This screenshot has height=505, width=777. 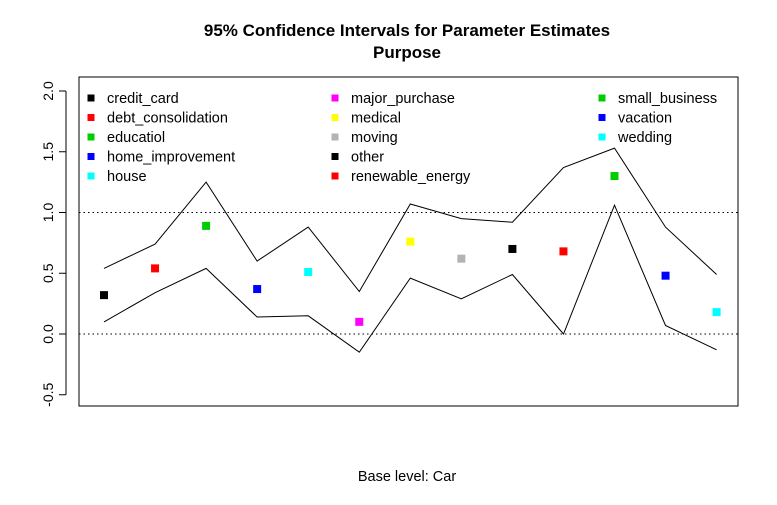 I want to click on y-axis: -0.5 0.0 0.5 1.0 1.5 2.0, so click(x=53, y=244).